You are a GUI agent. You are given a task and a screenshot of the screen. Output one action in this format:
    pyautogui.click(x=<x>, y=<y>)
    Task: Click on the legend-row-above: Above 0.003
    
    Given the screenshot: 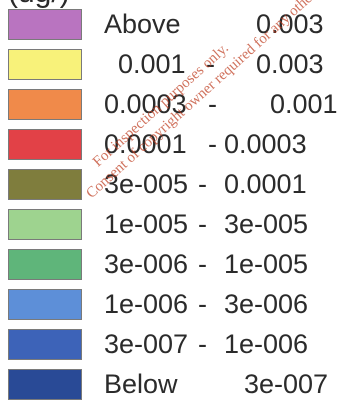 What is the action you would take?
    pyautogui.click(x=180, y=28)
    